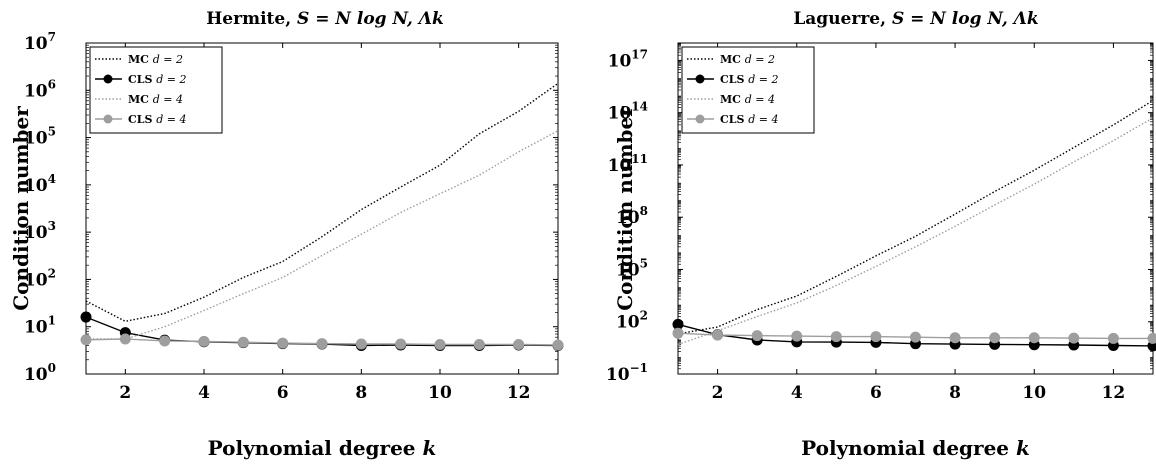  What do you see at coordinates (40, 326) in the screenshot?
I see `y-tick-label: 10¹` at bounding box center [40, 326].